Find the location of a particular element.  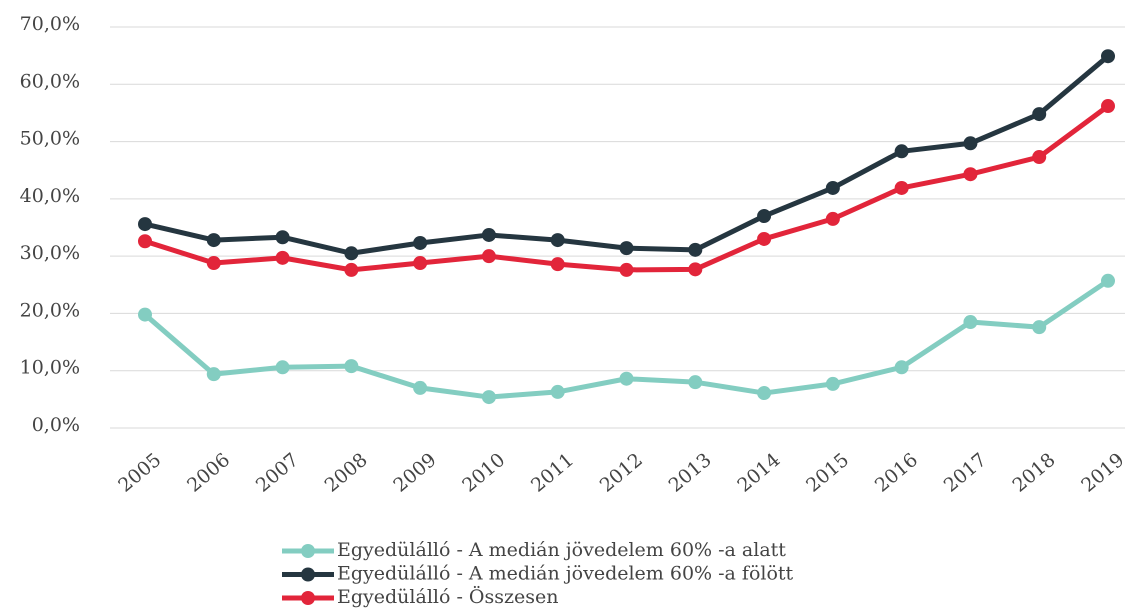

y-tick-label: 30,0% is located at coordinates (50, 253).